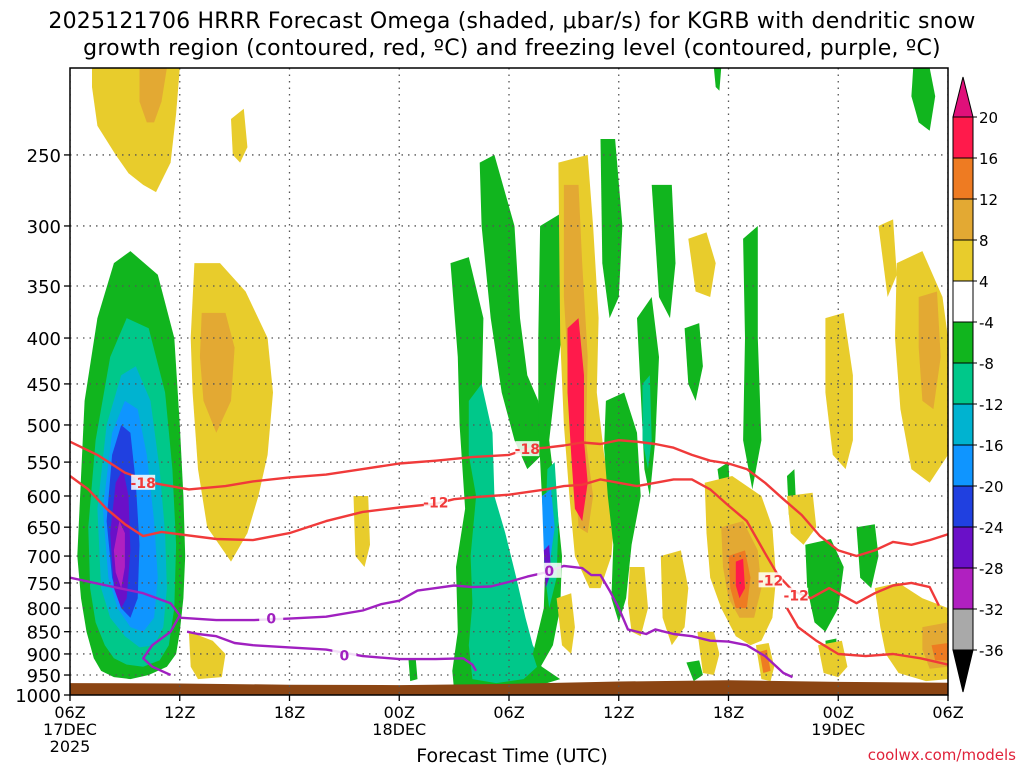 Image resolution: width=1024 pixels, height=768 pixels. Describe the element at coordinates (984, 282) in the screenshot. I see `colorbar-label-4: 4` at that location.